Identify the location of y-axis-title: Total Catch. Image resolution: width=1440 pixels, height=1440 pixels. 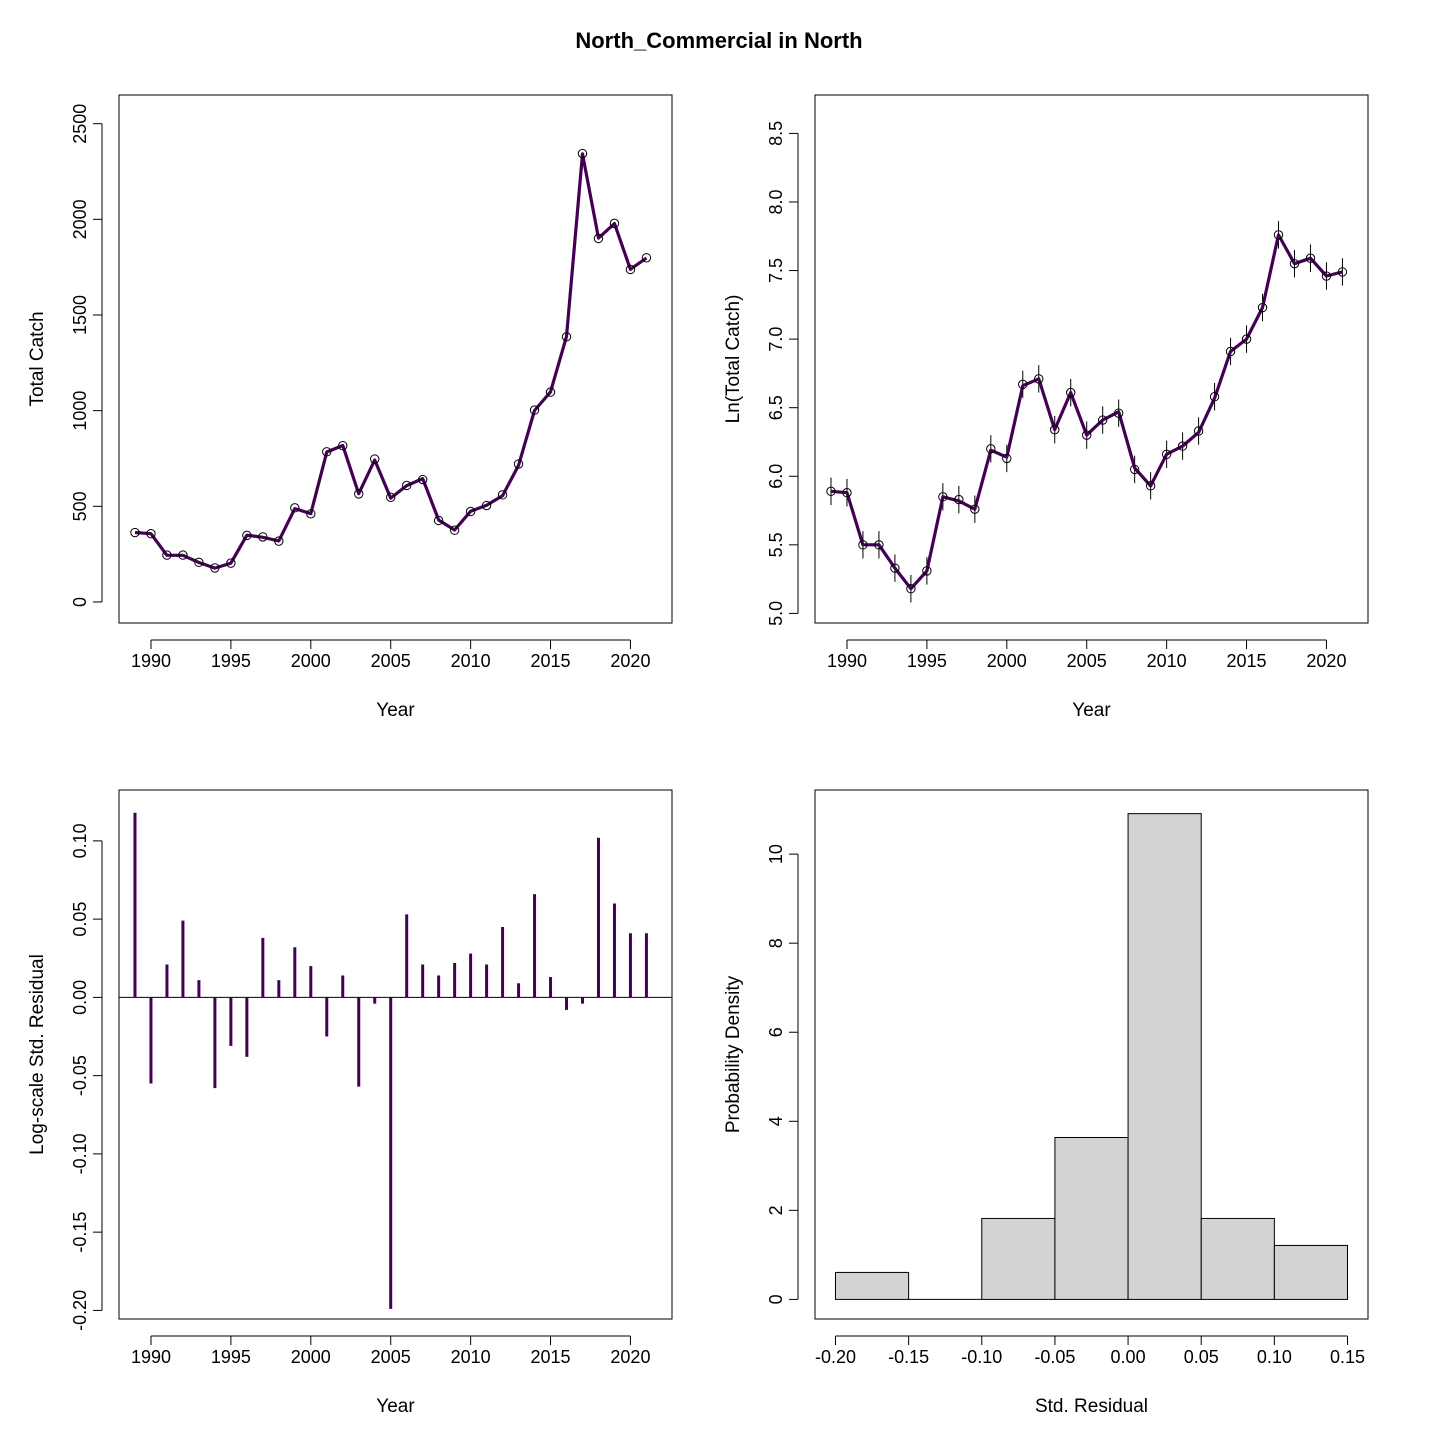
(37, 358).